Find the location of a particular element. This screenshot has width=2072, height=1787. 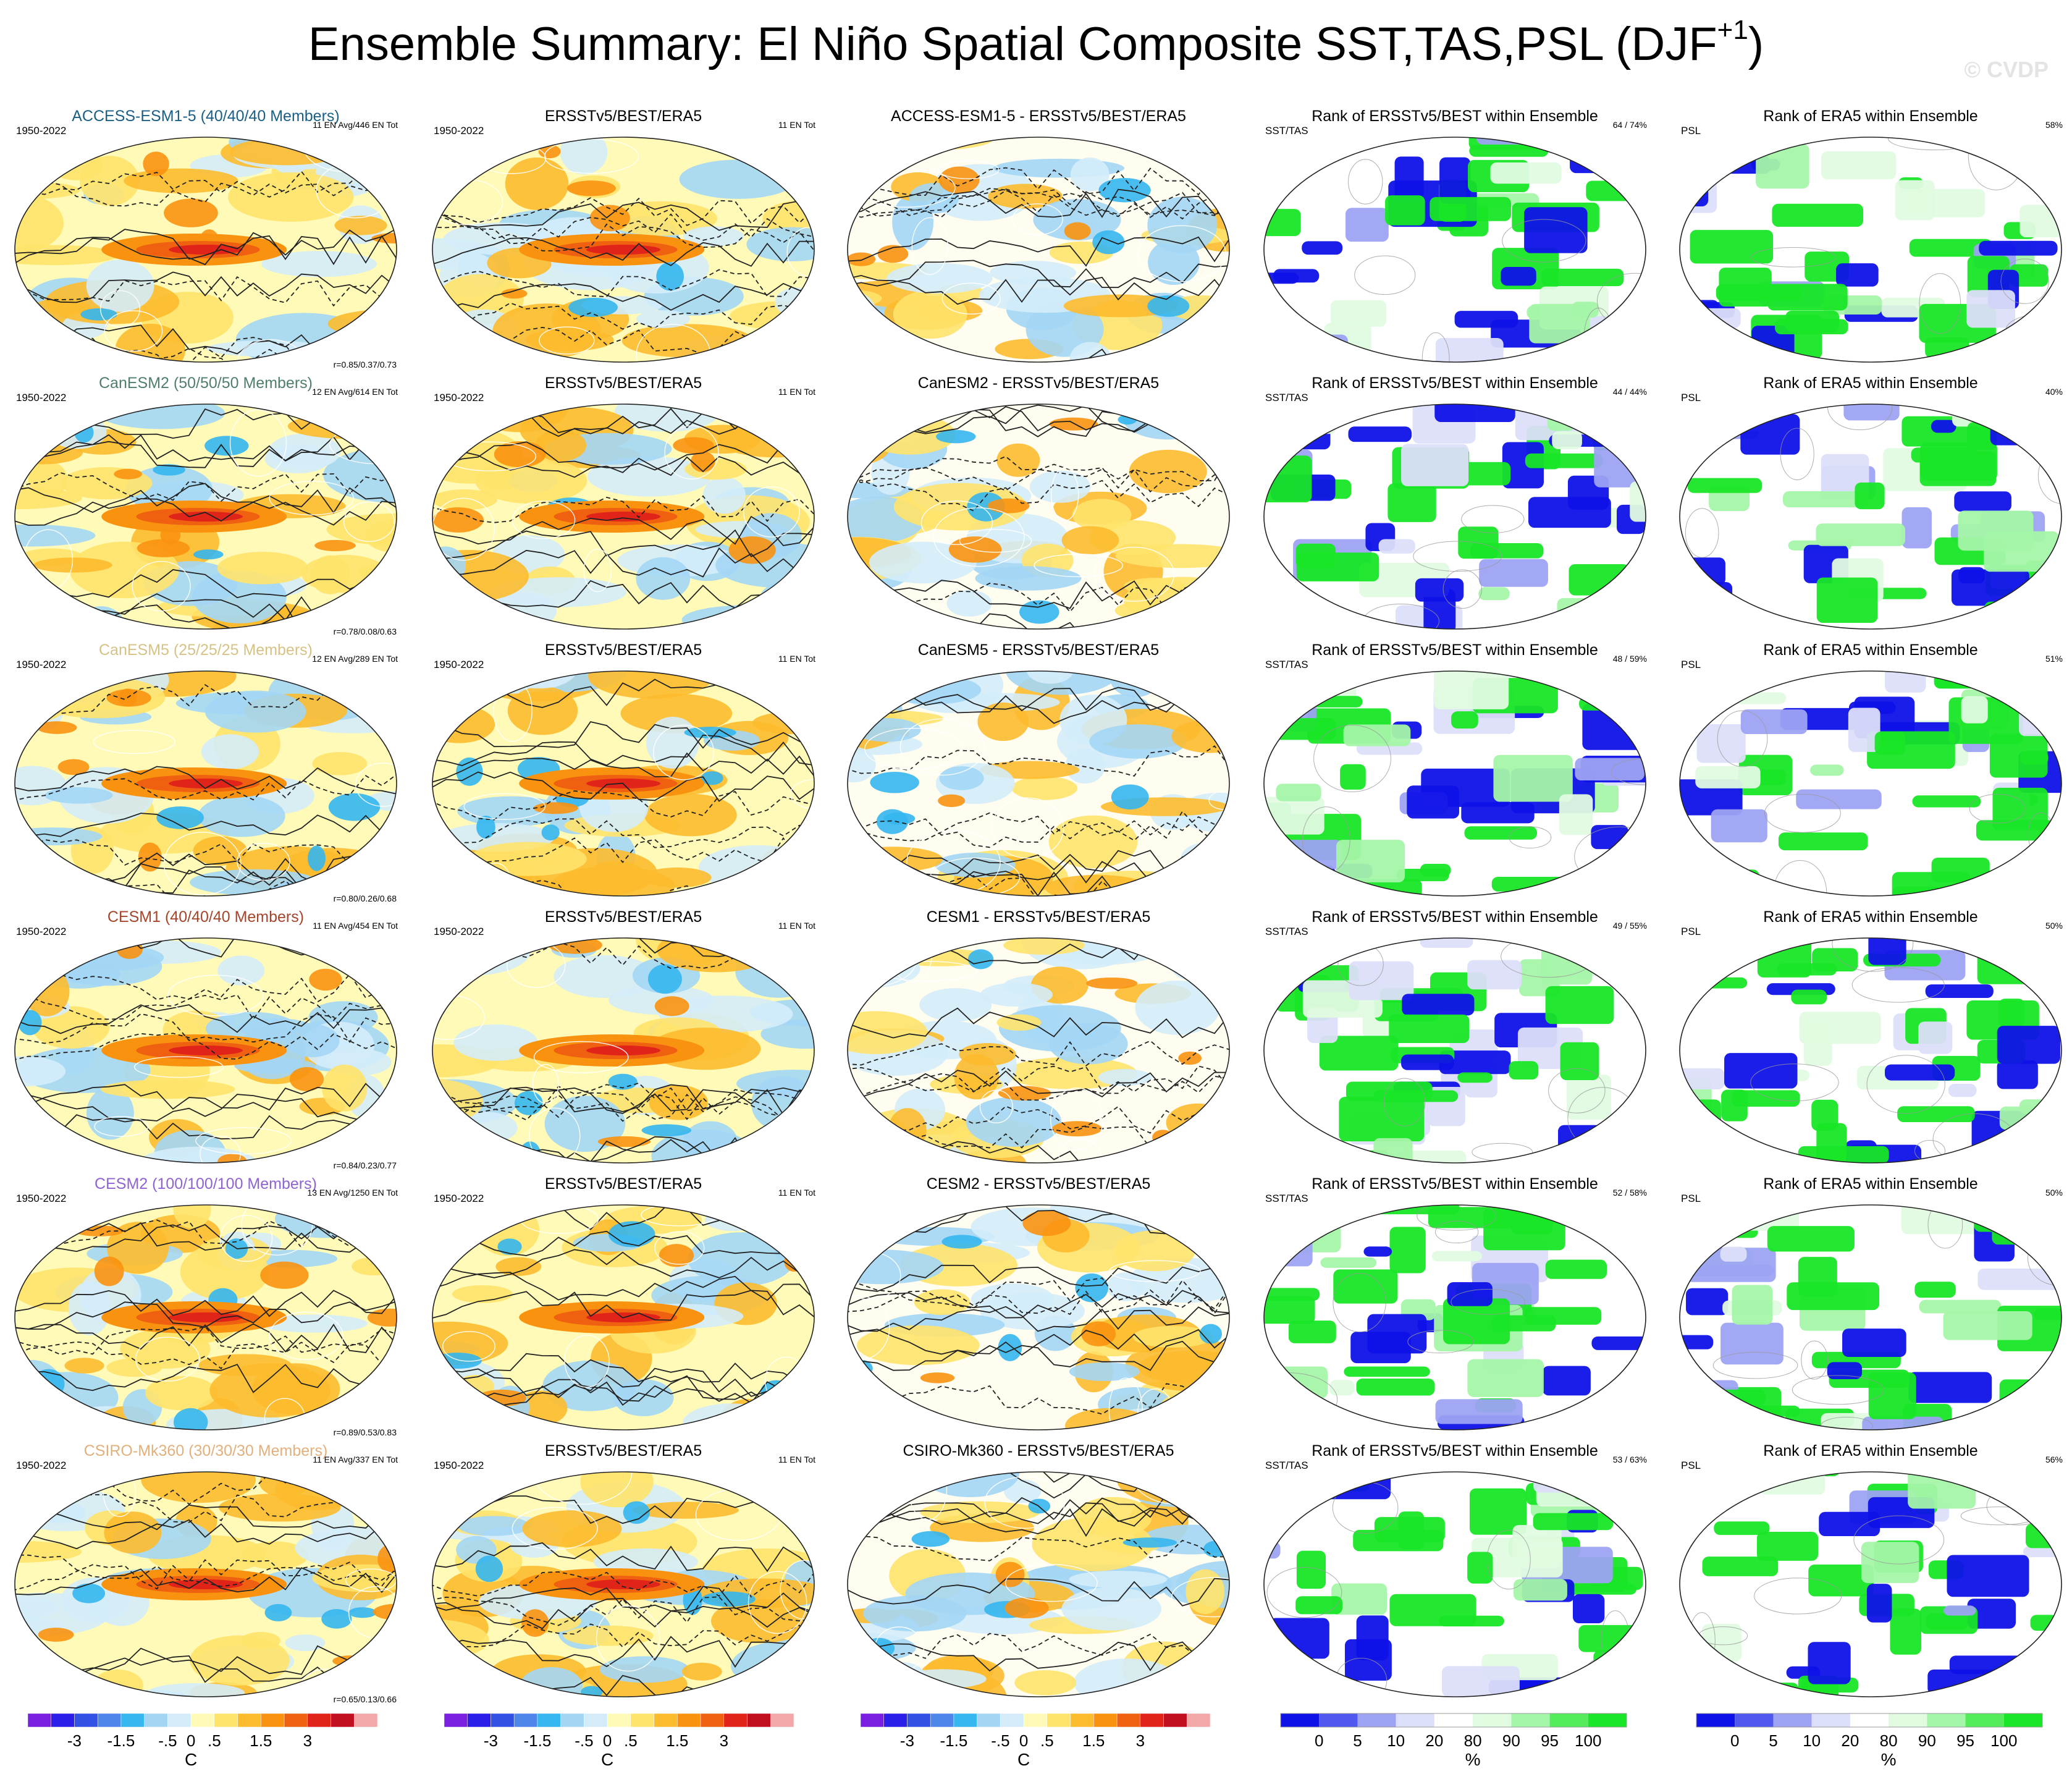

colorbar-tick-label: 80 is located at coordinates (1472, 1740).